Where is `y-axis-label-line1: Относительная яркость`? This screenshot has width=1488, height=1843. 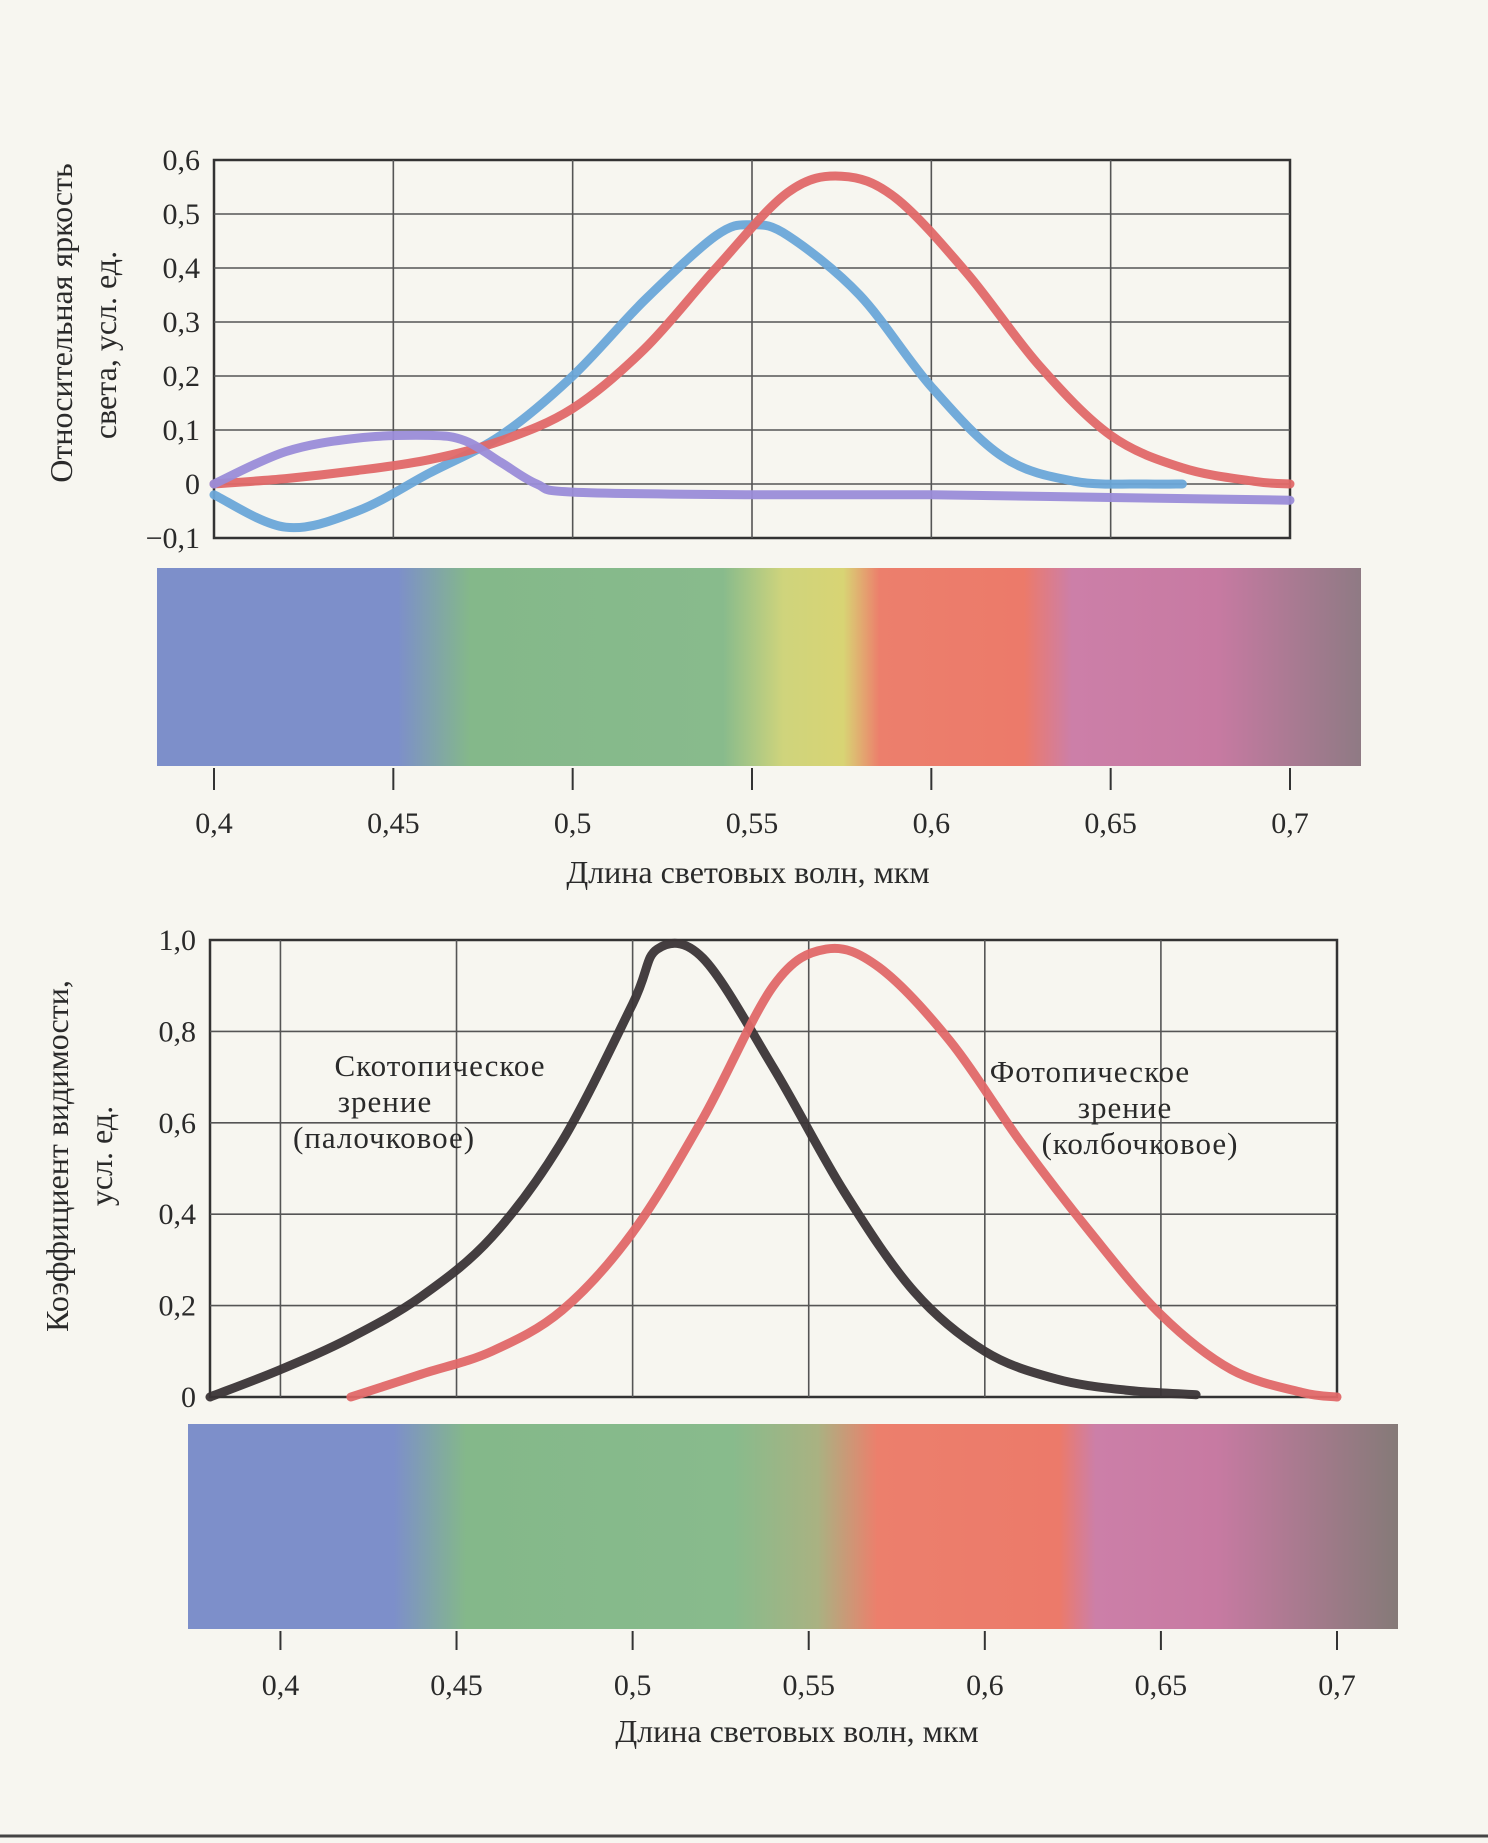 y-axis-label-line1: Относительная яркость is located at coordinates (61, 322).